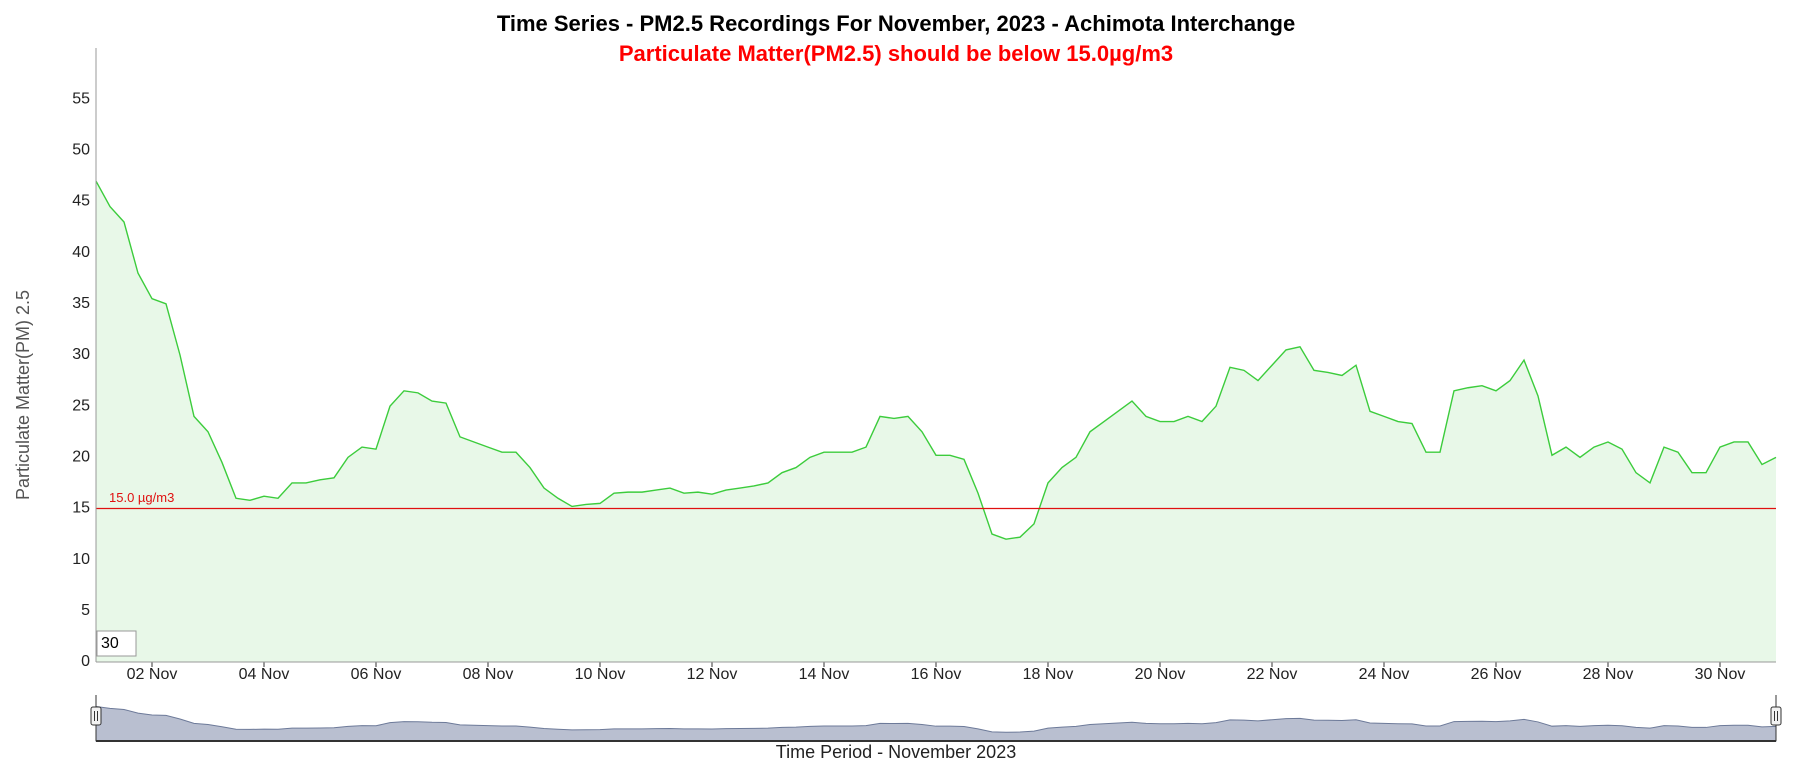  What do you see at coordinates (1720, 674) in the screenshot?
I see `x-tick-label: 30 Nov` at bounding box center [1720, 674].